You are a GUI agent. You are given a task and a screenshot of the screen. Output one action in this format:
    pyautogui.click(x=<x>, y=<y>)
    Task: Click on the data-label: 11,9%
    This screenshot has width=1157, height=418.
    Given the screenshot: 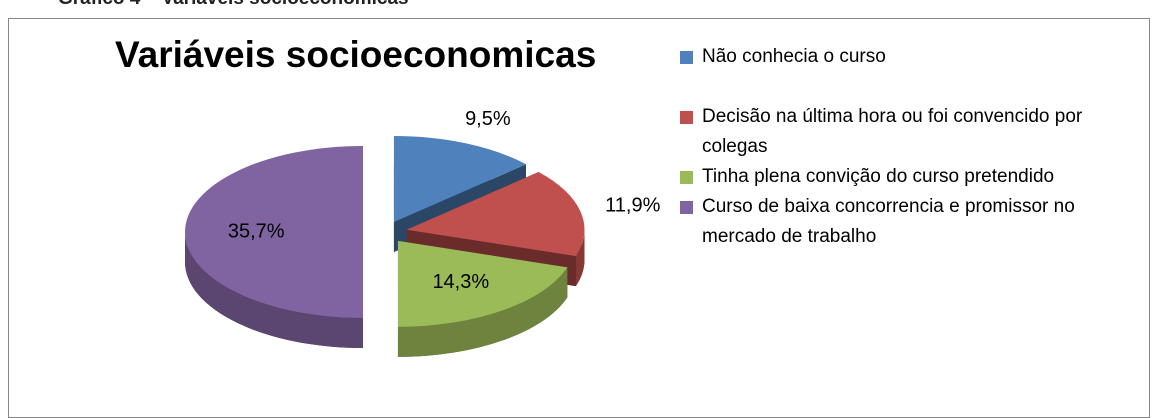 What is the action you would take?
    pyautogui.click(x=632, y=206)
    